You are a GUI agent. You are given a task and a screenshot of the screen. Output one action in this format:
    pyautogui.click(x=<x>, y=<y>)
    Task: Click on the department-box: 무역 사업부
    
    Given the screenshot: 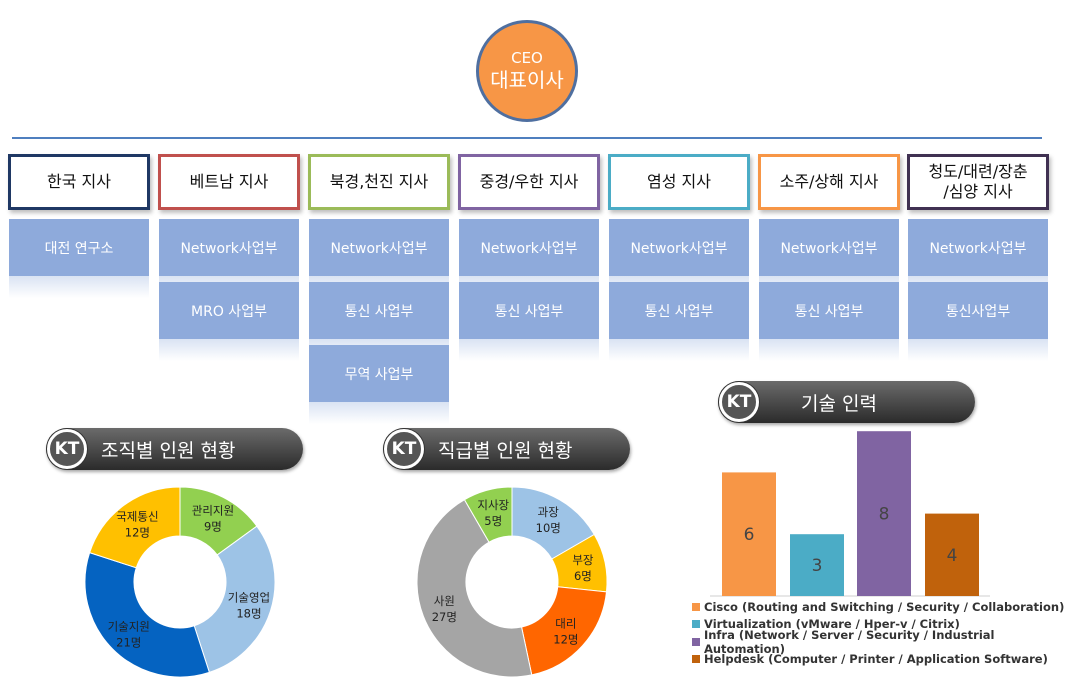 What is the action you would take?
    pyautogui.click(x=379, y=384)
    